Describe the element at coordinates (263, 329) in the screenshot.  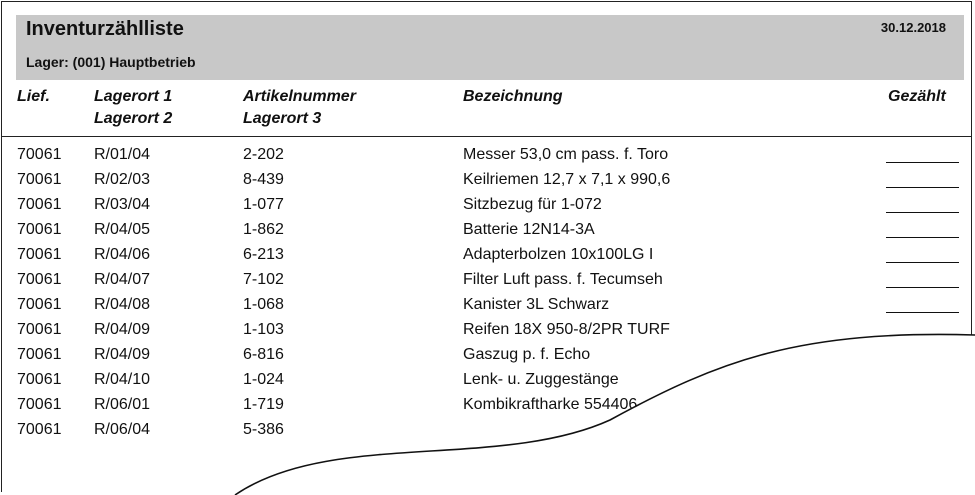
I see `cell-artikelnummer: 1-103` at that location.